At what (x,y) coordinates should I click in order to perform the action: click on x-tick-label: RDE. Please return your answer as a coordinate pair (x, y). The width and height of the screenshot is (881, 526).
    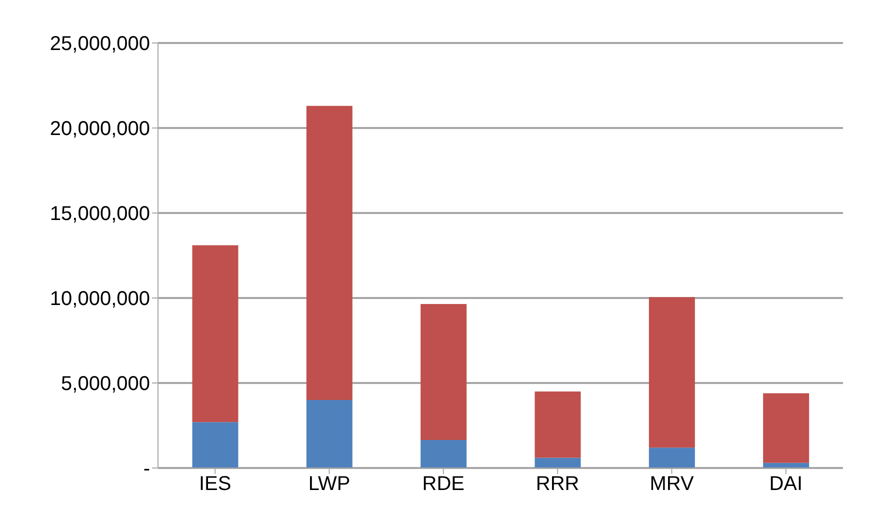
    Looking at the image, I should click on (443, 484).